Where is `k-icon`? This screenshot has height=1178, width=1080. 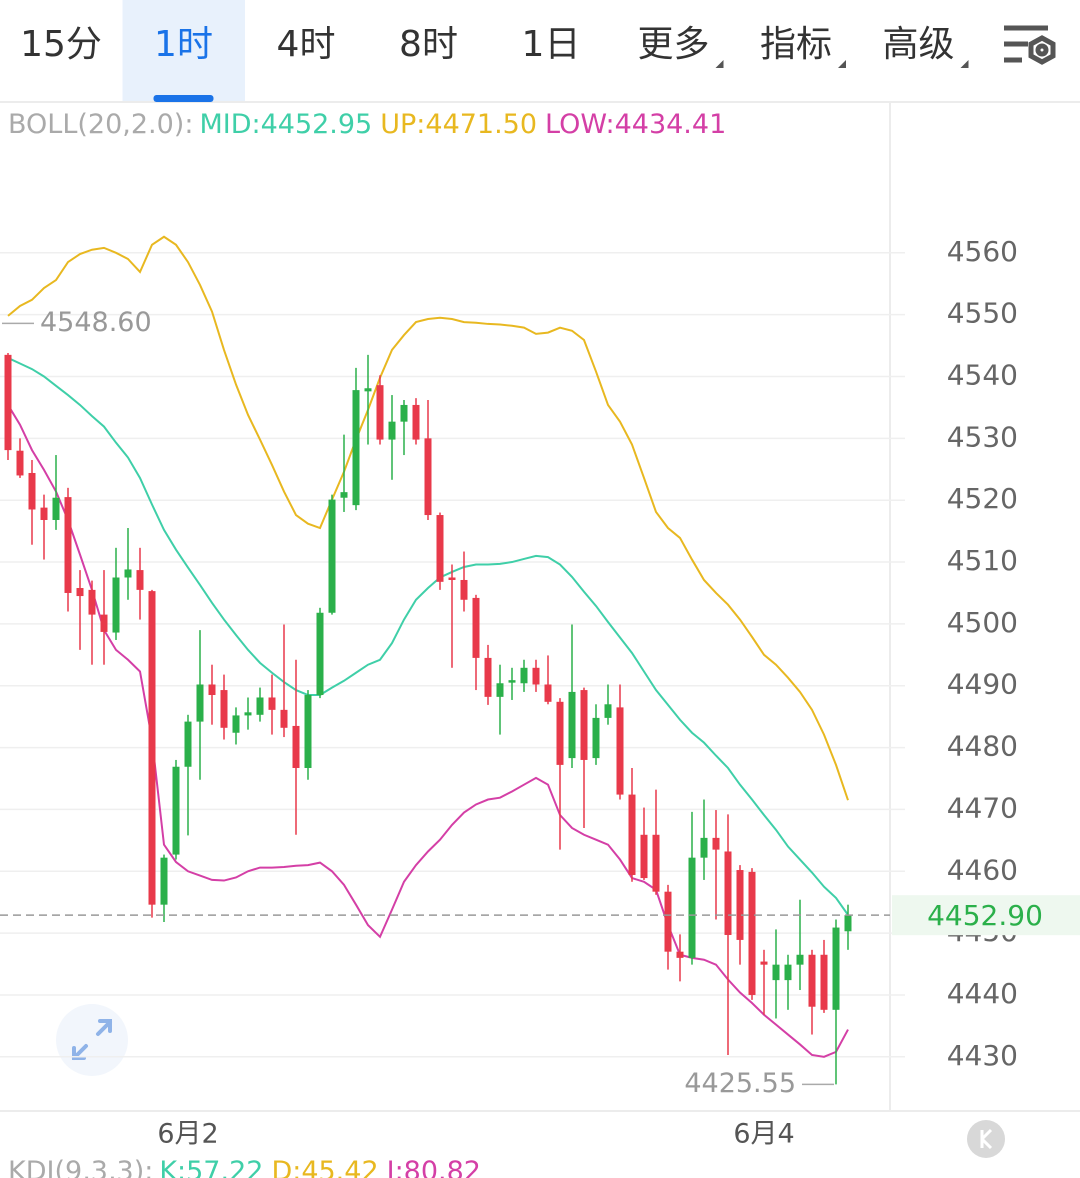
k-icon is located at coordinates (986, 1139).